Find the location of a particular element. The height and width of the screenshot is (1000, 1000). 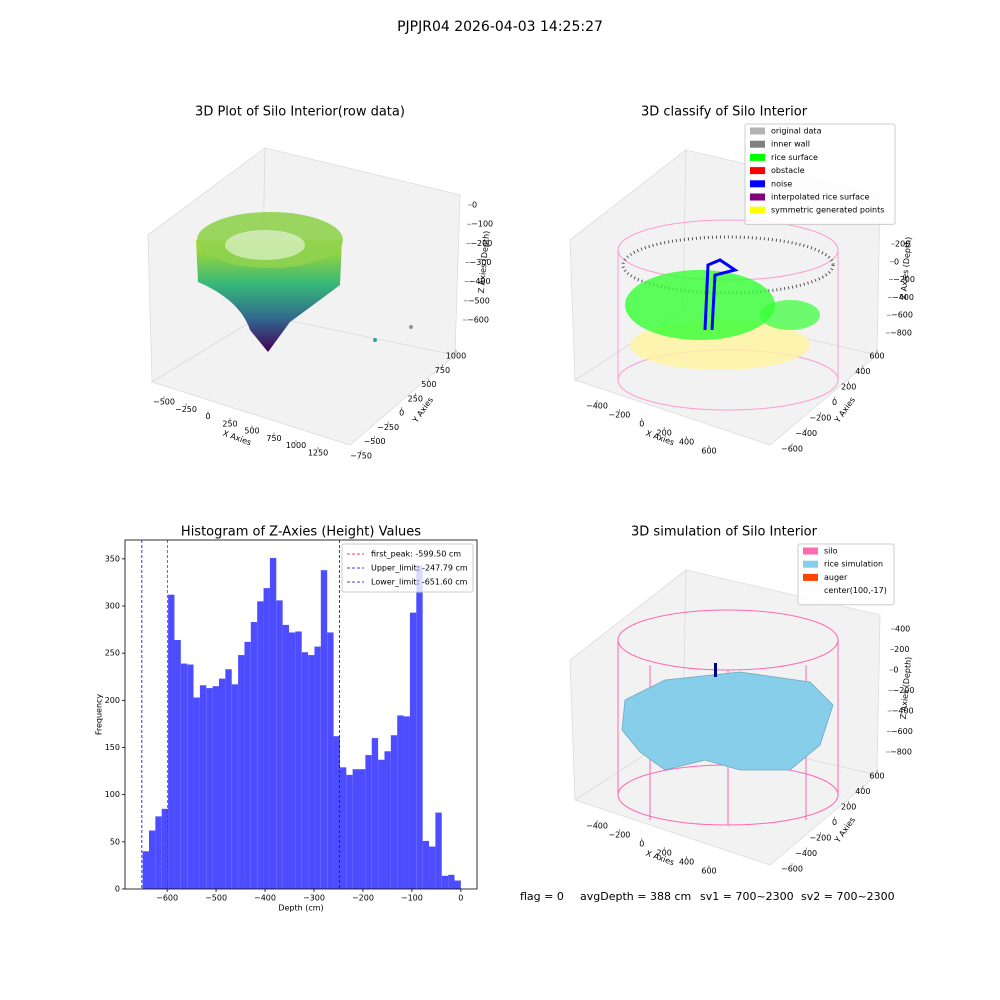

z-tick-label: −200 is located at coordinates (904, 279).